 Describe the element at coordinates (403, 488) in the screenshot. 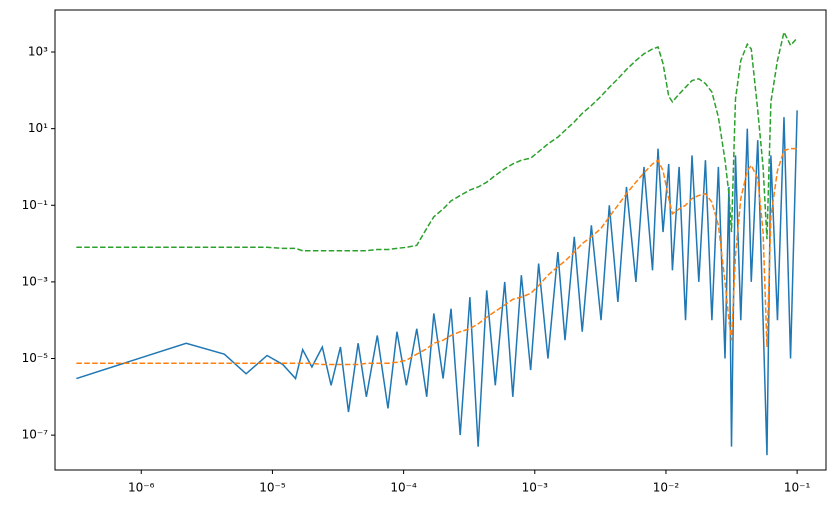

I see `x-tick-label: 10⁻⁴` at that location.